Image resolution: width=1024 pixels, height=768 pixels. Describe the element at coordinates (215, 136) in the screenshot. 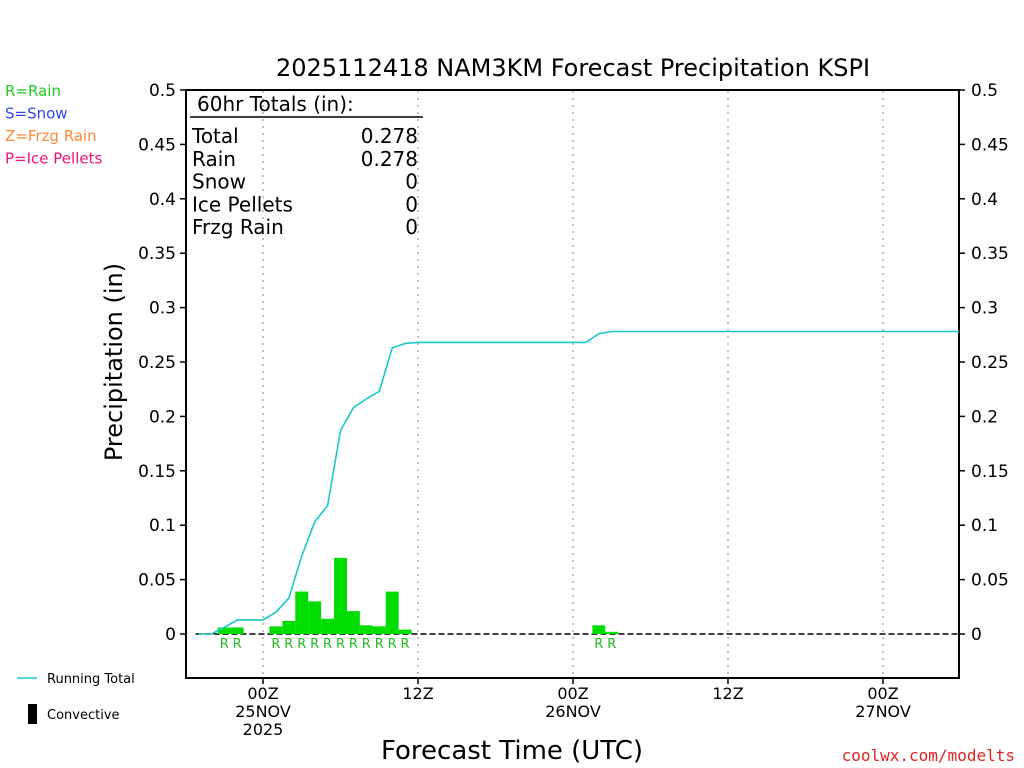

I see `totals-row-label: Total` at that location.